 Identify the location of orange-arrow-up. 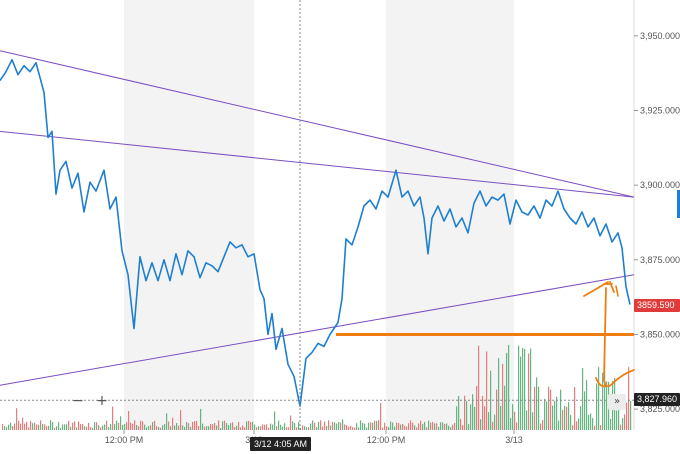
(599, 289).